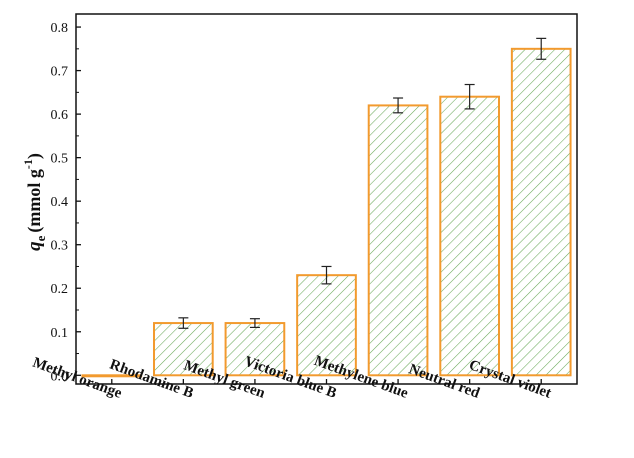  I want to click on y-tick-label: 0.8, so click(60, 28).